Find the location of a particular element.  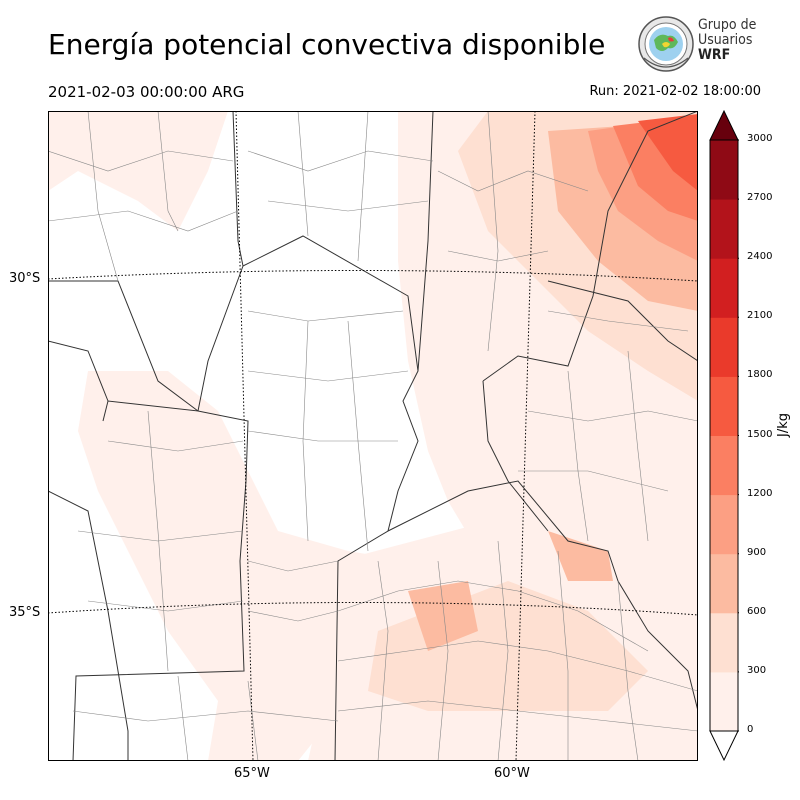

globe-seal-icon is located at coordinates (666, 44).